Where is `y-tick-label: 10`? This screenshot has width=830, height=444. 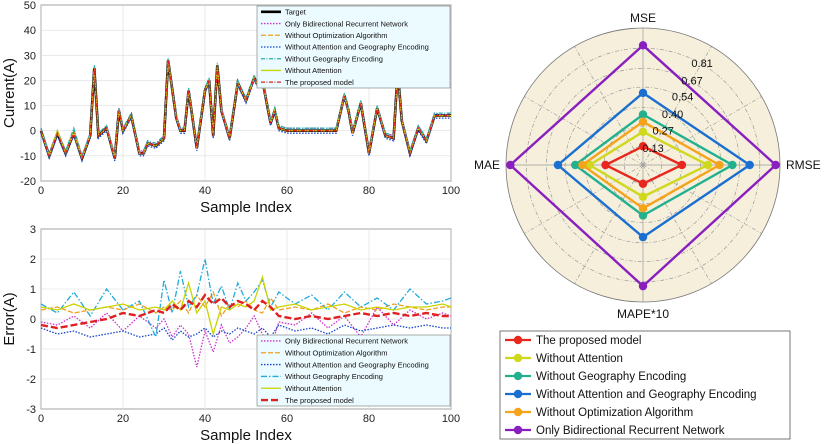 y-tick-label: 10 is located at coordinates (30, 107).